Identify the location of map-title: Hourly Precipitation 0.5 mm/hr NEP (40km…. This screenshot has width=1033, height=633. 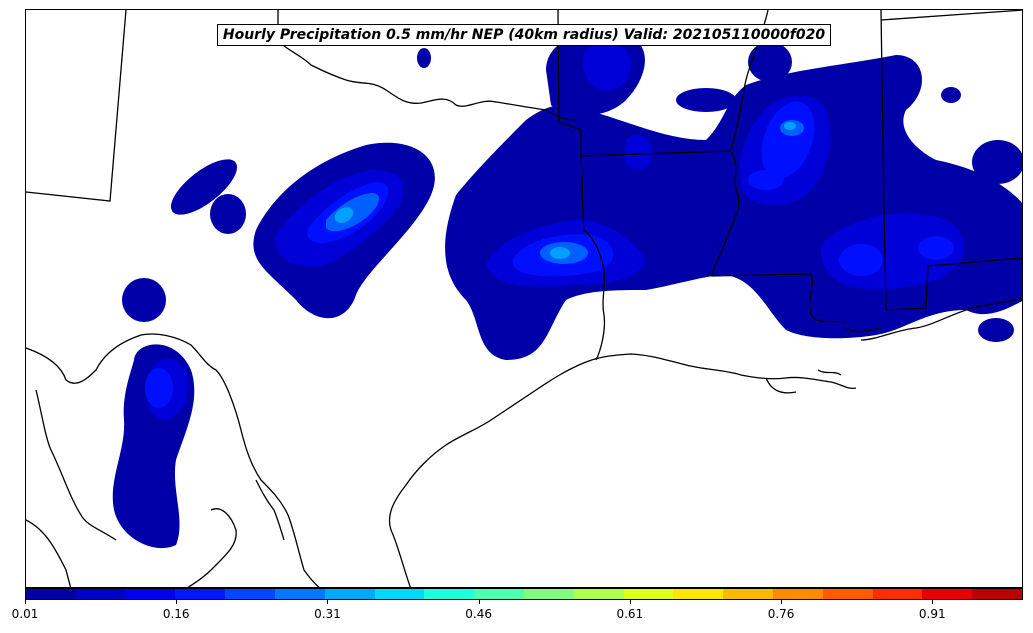
(524, 35).